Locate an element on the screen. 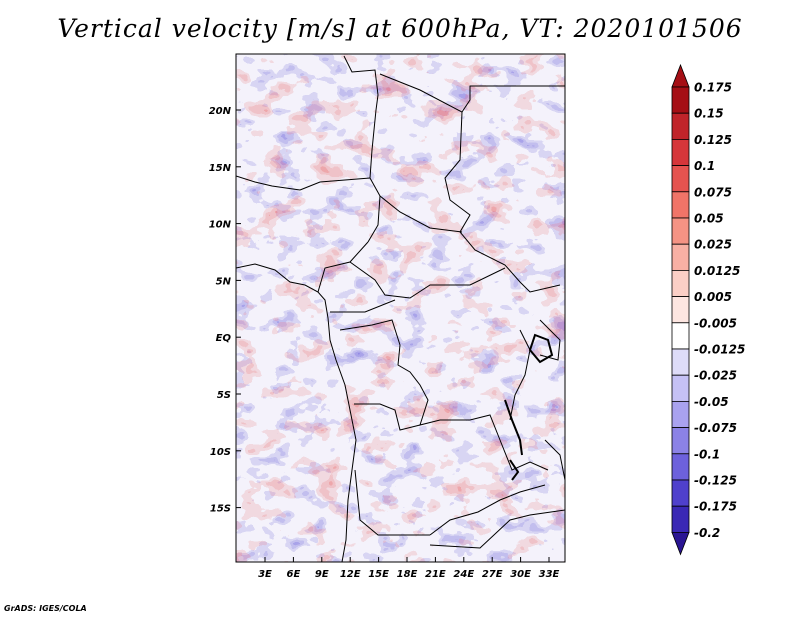 The width and height of the screenshot is (800, 618). credit-text: GrADS: IGES/COLA is located at coordinates (45, 608).